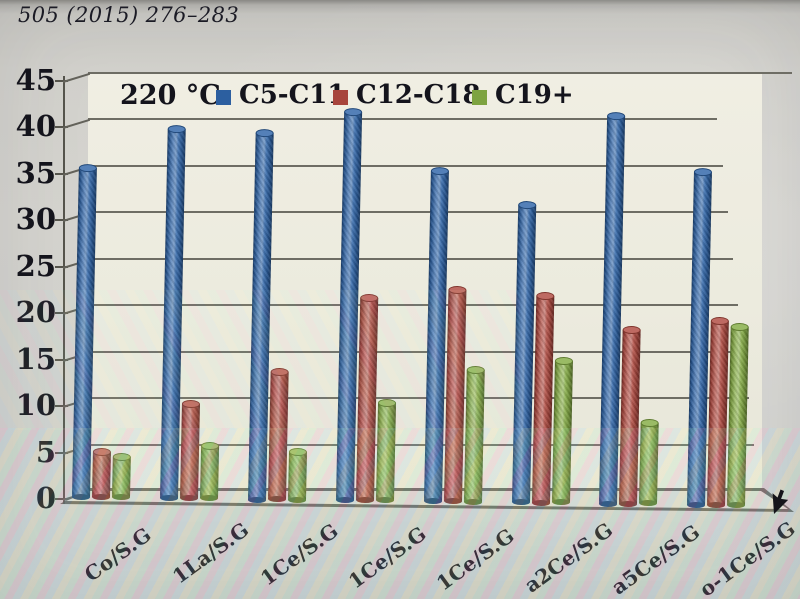 This screenshot has width=800, height=599. Describe the element at coordinates (474, 435) in the screenshot. I see `bar-C19+-5` at that location.